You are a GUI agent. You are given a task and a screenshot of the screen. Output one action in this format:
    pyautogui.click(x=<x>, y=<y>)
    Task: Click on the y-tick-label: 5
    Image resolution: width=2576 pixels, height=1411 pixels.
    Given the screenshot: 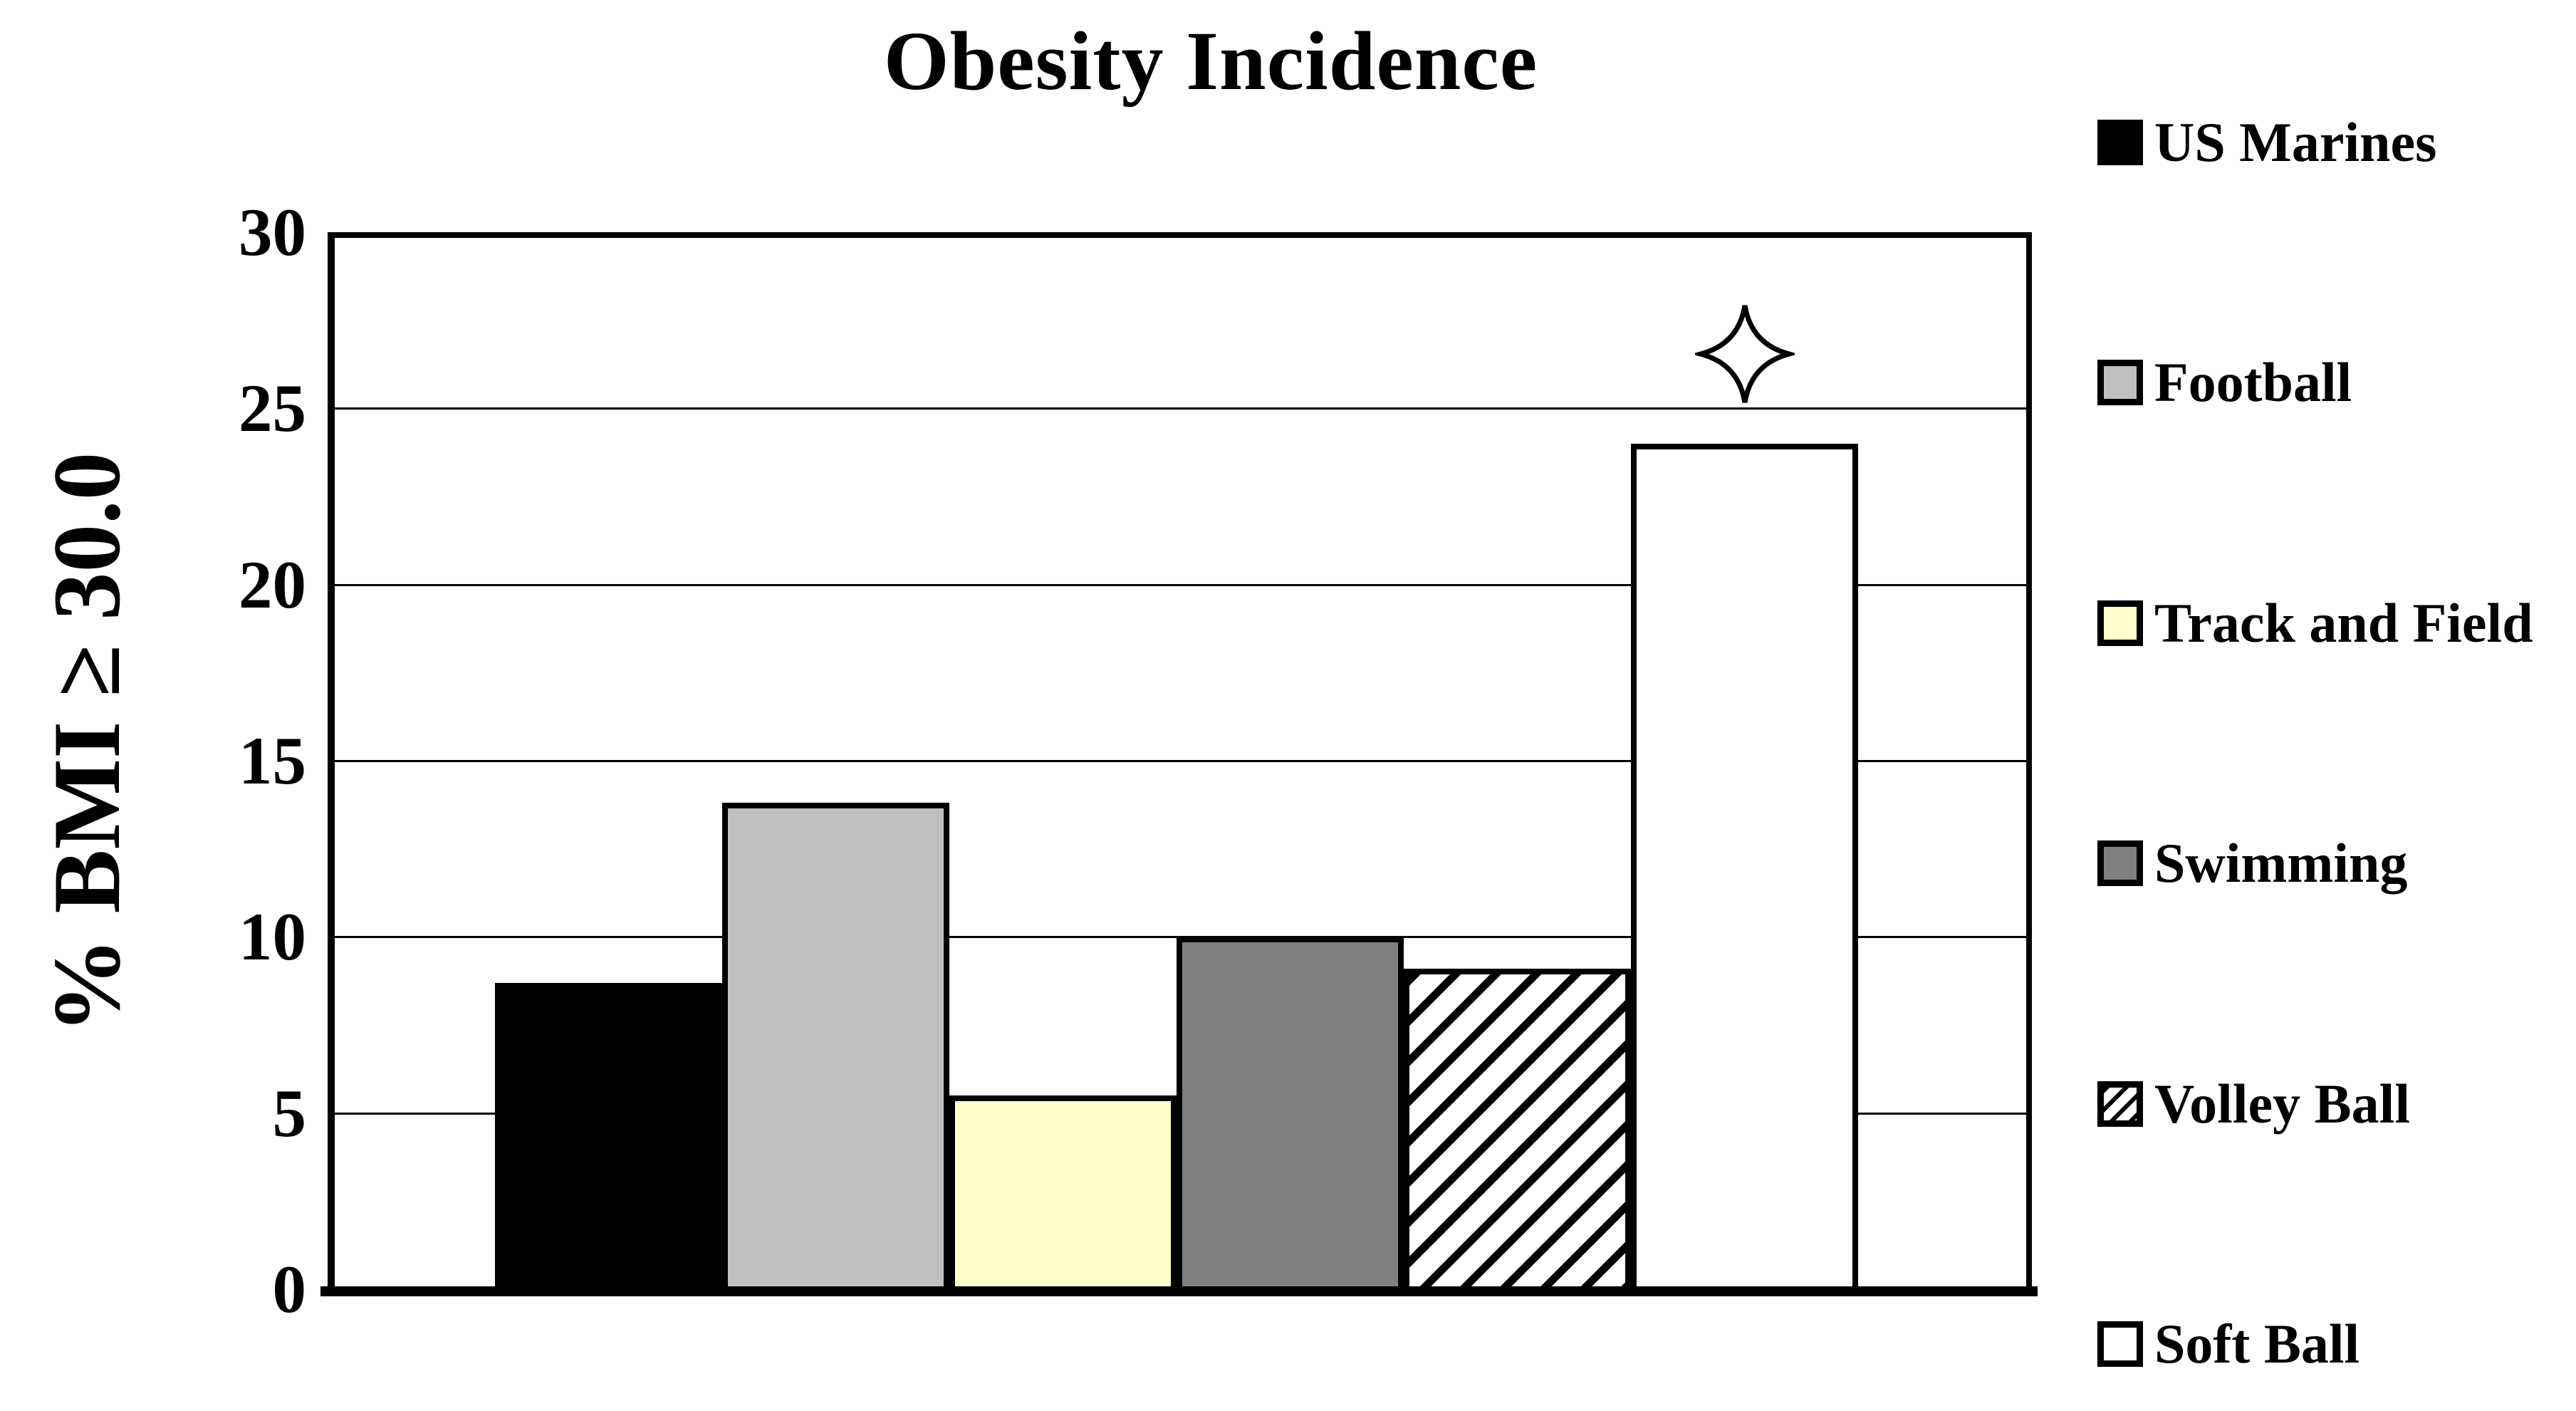 What is the action you would take?
    pyautogui.click(x=289, y=1113)
    